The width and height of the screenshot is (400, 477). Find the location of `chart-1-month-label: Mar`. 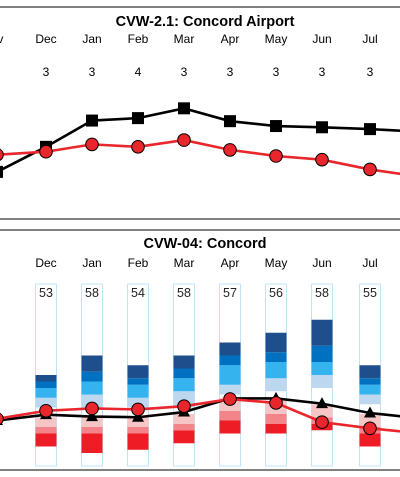

chart-1-month-label: Mar is located at coordinates (184, 39).